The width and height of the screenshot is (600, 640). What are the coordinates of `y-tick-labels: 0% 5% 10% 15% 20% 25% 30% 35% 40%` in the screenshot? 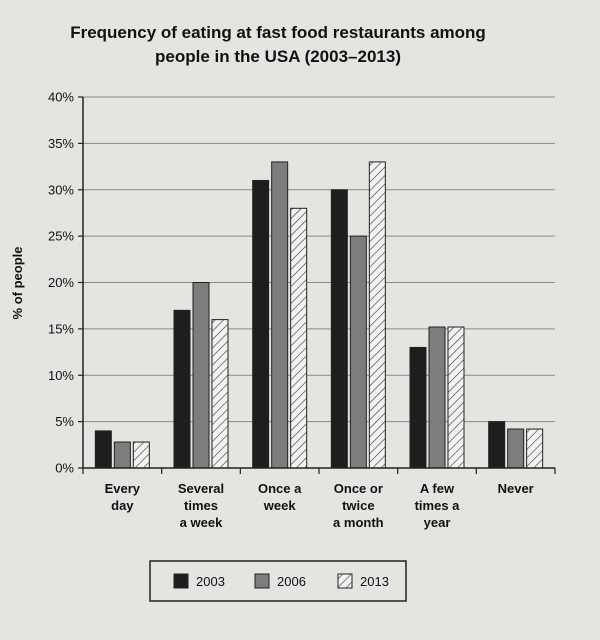 It's located at (65, 283).